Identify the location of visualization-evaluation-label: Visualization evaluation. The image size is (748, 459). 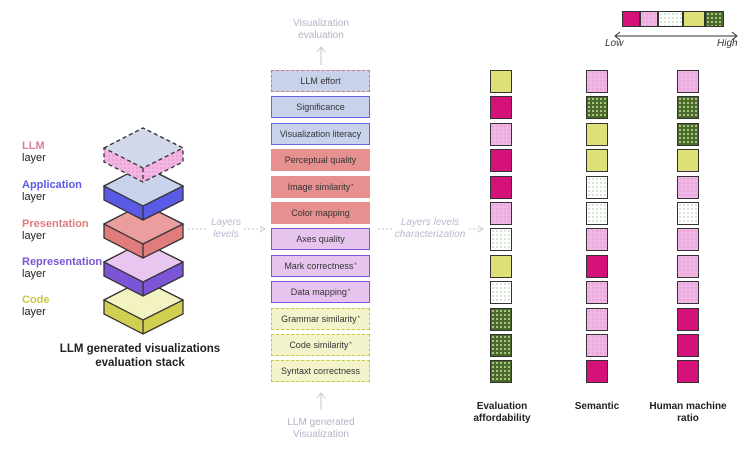
(321, 30).